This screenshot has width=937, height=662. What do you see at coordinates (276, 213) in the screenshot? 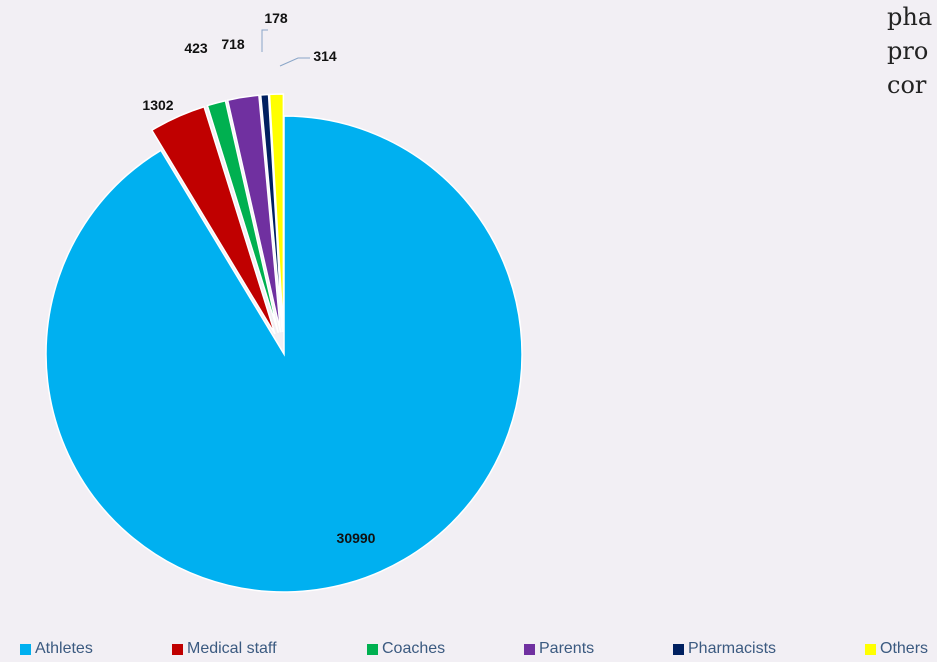
I see `pie-slice-others` at bounding box center [276, 213].